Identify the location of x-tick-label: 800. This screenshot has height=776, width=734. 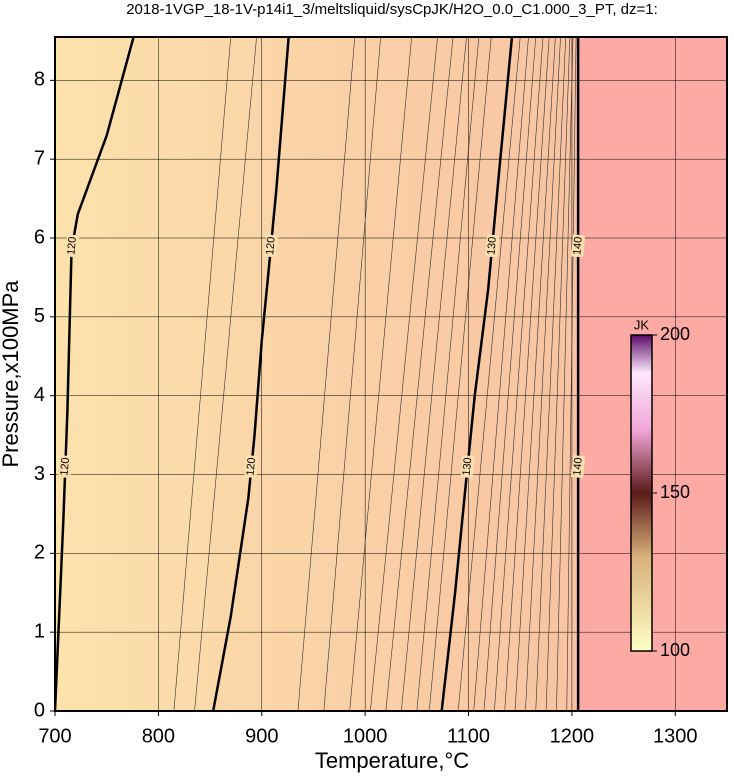
(158, 736).